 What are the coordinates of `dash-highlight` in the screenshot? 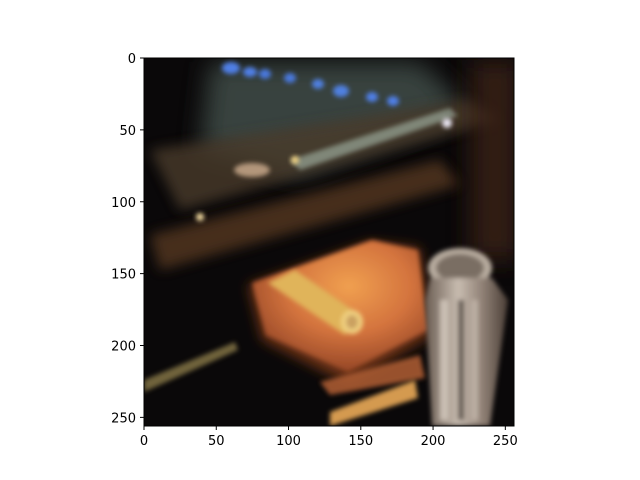 It's located at (374, 139).